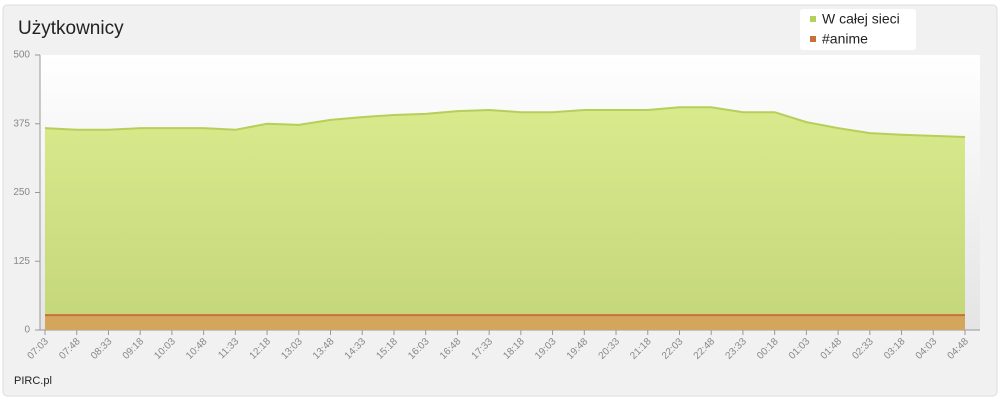  I want to click on legend-label: W całej sieci, so click(861, 19).